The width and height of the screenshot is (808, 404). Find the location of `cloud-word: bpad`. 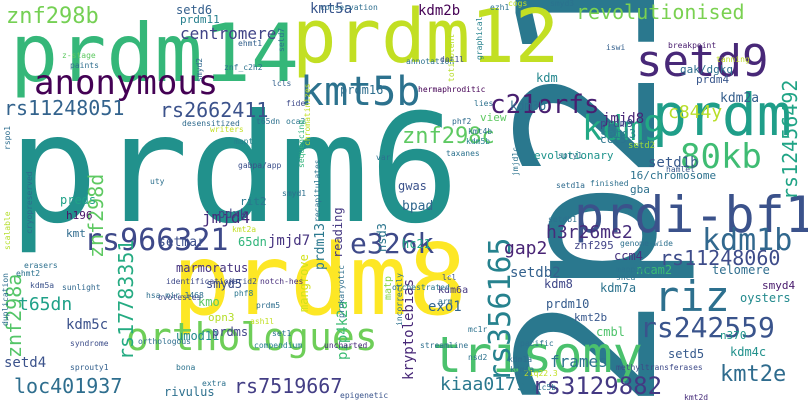

cloud-word: bpad is located at coordinates (418, 206).